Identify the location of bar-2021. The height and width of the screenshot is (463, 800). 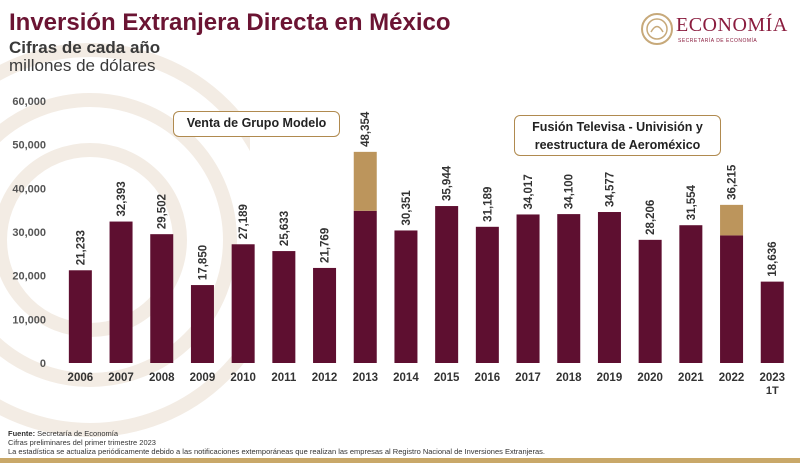
(691, 294).